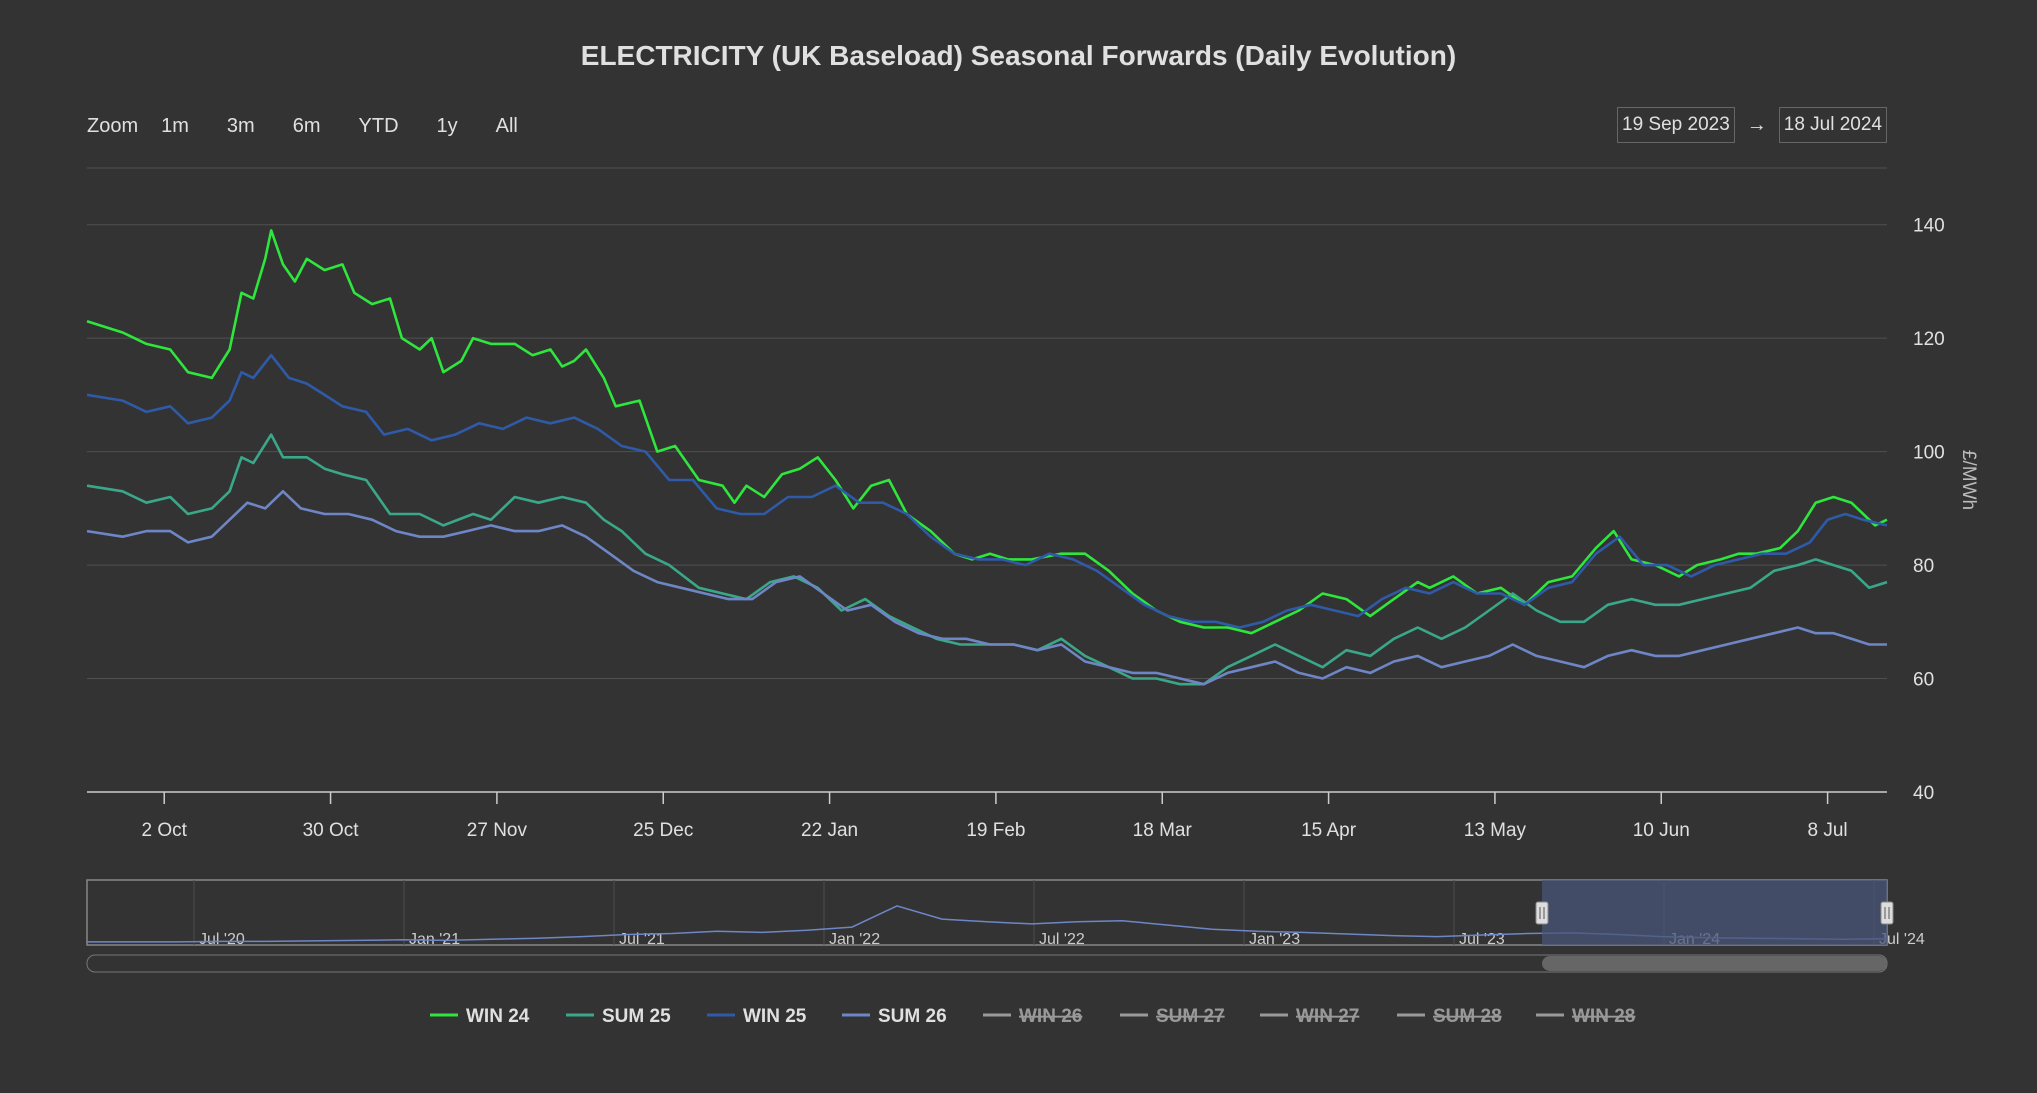  Describe the element at coordinates (775, 1016) in the screenshot. I see `legend-label: WIN 25` at that location.